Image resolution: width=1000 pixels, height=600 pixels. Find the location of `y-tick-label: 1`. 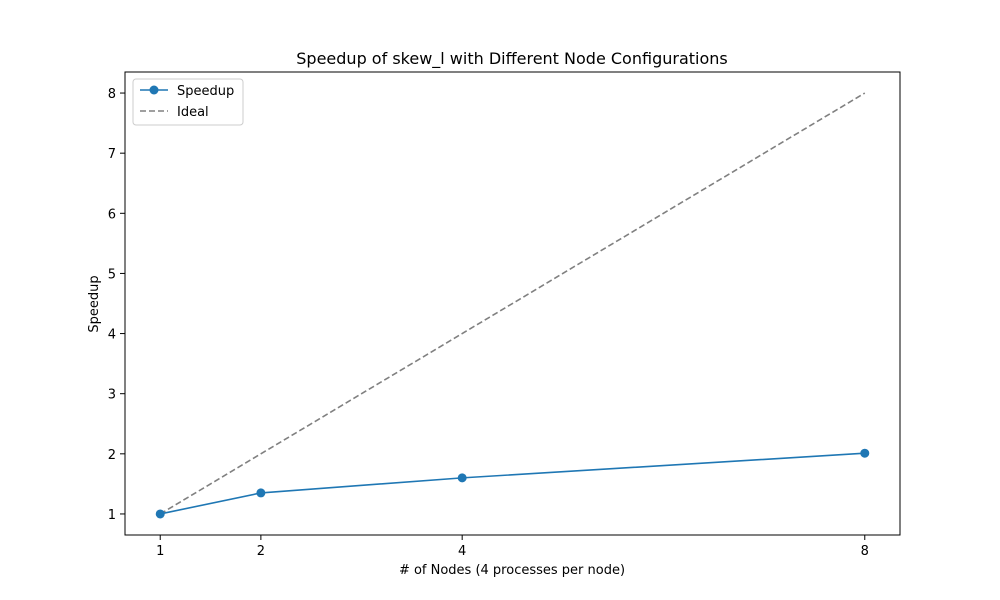

y-tick-label: 1 is located at coordinates (112, 515).